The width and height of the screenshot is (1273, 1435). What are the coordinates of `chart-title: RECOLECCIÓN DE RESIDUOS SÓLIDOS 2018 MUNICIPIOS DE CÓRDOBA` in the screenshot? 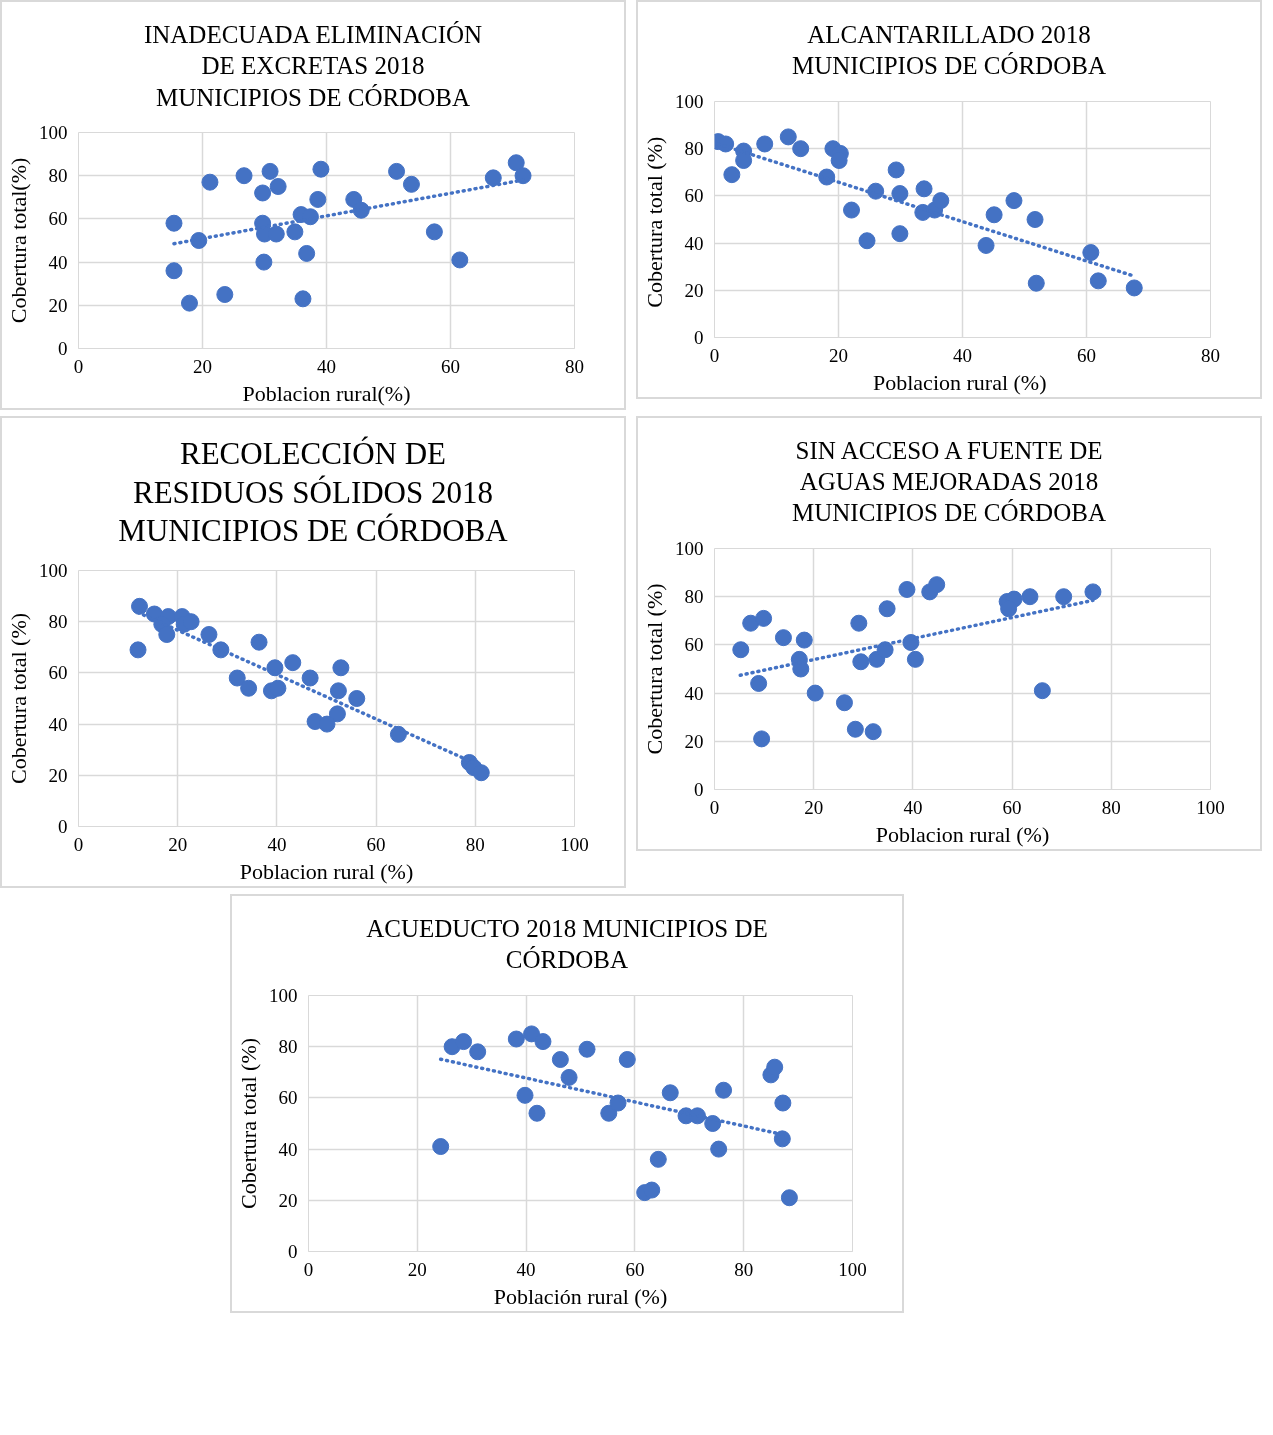 It's located at (313, 492).